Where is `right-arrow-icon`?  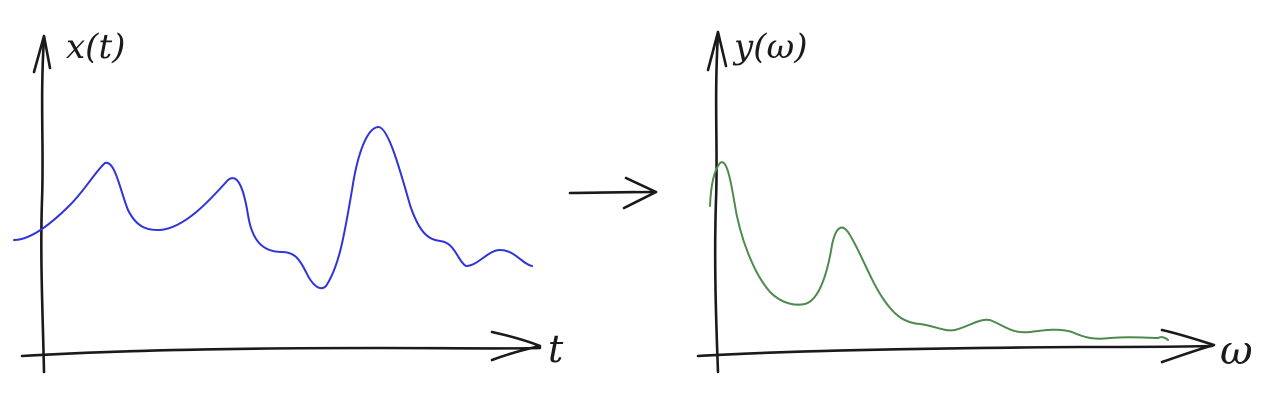
right-arrow-icon is located at coordinates (613, 193).